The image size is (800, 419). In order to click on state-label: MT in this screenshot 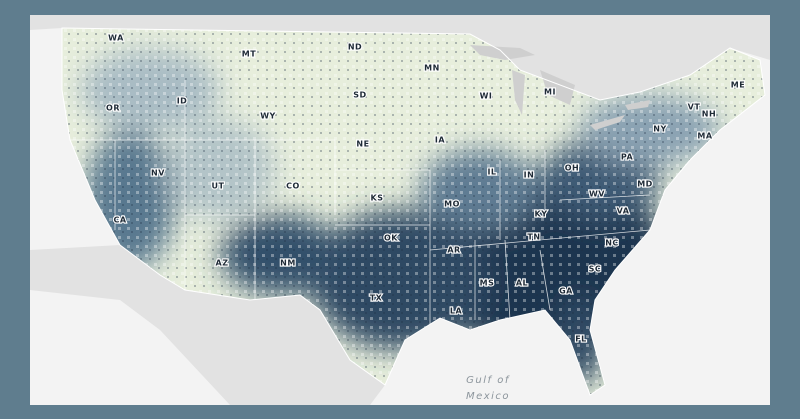, I will do `click(249, 54)`.